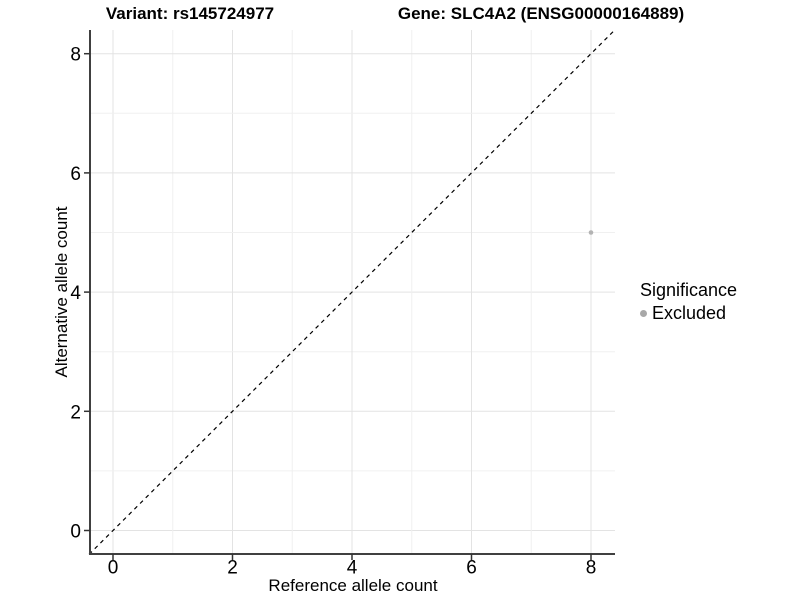 Image resolution: width=800 pixels, height=600 pixels. Describe the element at coordinates (541, 13) in the screenshot. I see `gene-title: Gene: SLC4A2 (ENSG00000164889)` at that location.